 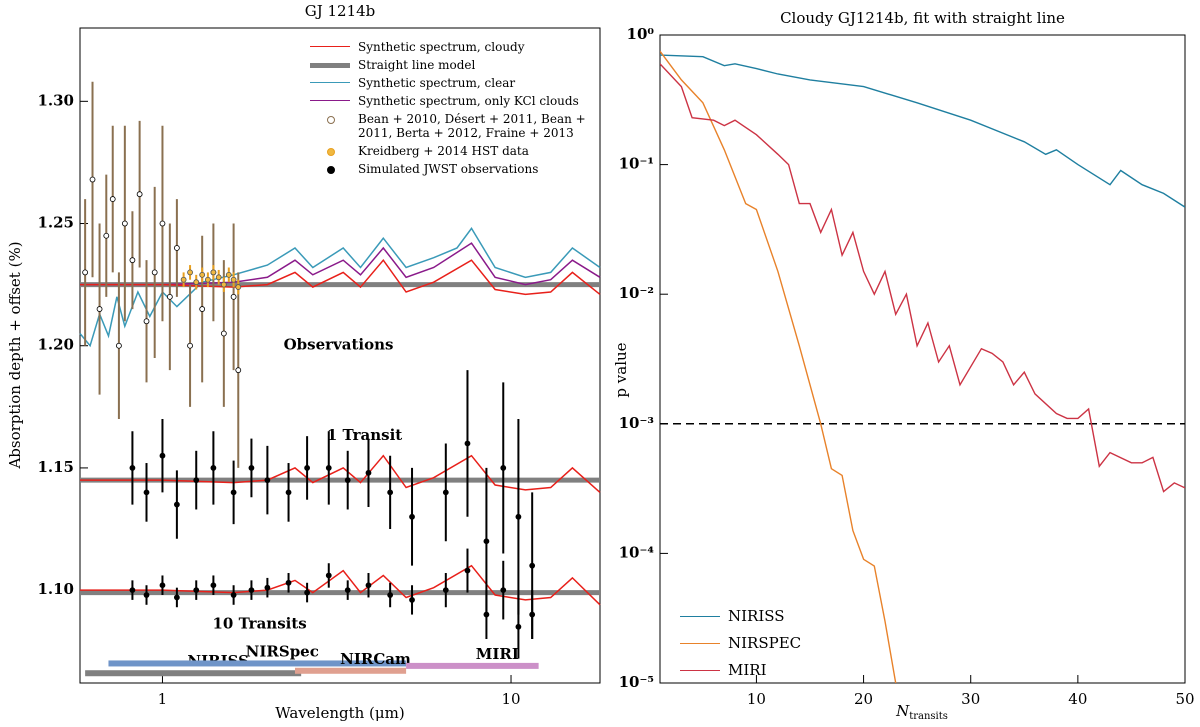 What do you see at coordinates (450, 151) in the screenshot?
I see `legend-entry: Kreidberg + 2014 HST data` at bounding box center [450, 151].